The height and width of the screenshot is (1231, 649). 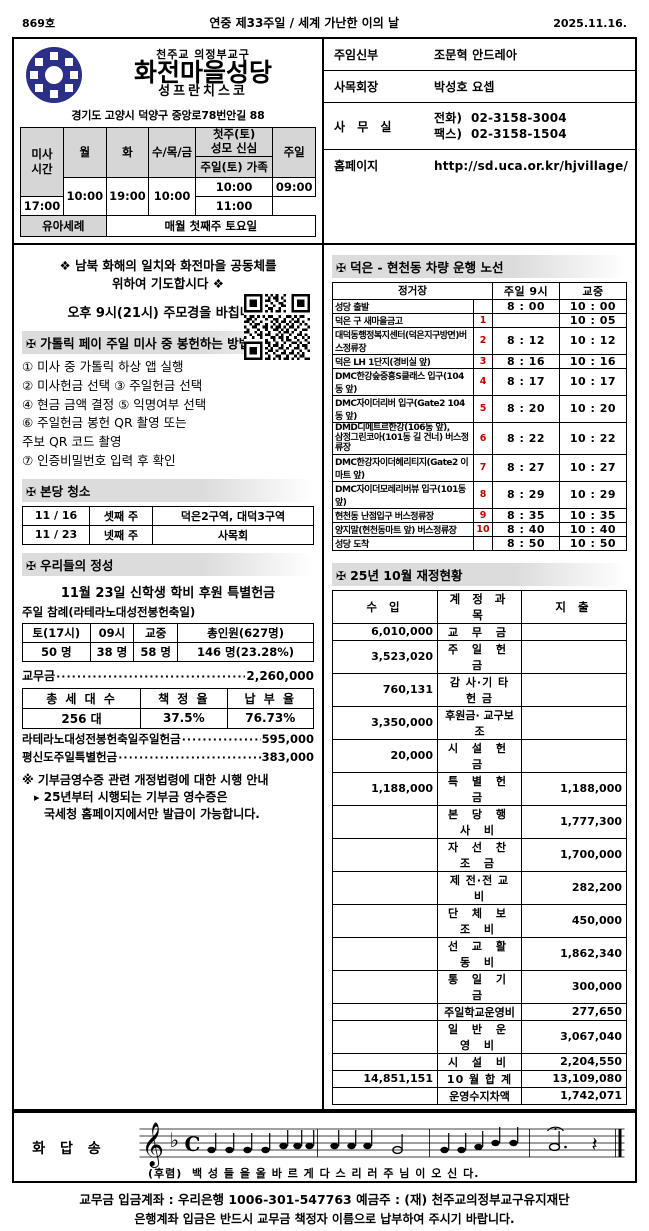 I want to click on fin-account-total: 10 월 합 계, so click(x=479, y=1078).